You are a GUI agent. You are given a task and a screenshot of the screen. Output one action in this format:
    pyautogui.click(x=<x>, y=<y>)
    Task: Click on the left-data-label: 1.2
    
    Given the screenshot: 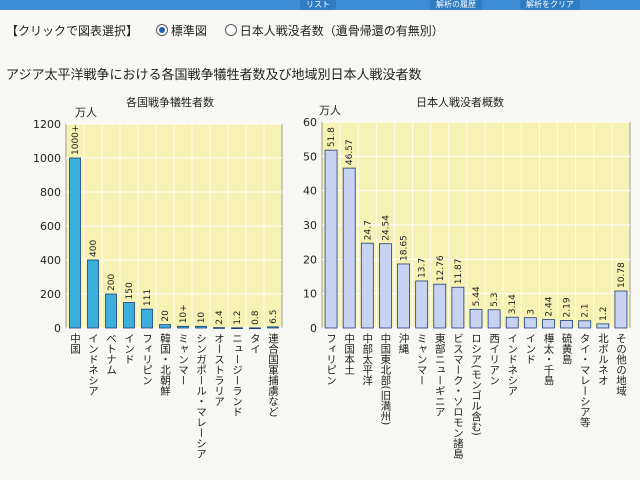 What is the action you would take?
    pyautogui.click(x=238, y=317)
    